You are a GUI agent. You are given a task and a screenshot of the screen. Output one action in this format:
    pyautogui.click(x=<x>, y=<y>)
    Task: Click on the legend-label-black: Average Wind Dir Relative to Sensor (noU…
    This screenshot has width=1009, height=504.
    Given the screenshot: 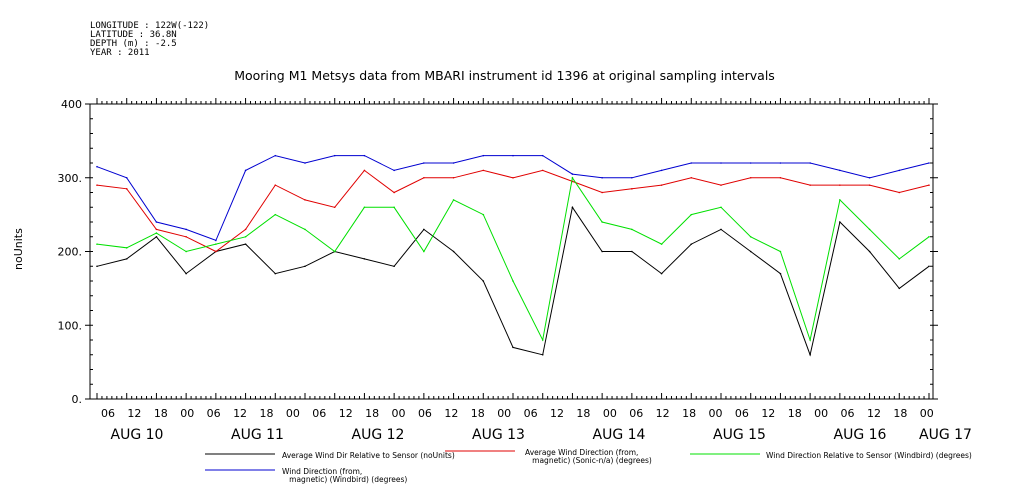 What is the action you would take?
    pyautogui.click(x=368, y=455)
    